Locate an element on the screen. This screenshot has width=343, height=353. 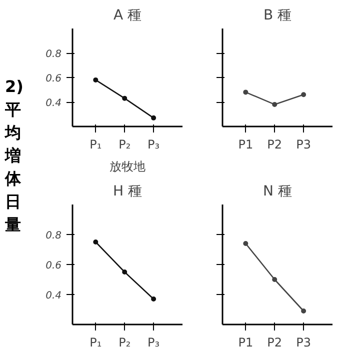
y-axis-title: 2) 平均増体日量 is located at coordinates (14, 156).